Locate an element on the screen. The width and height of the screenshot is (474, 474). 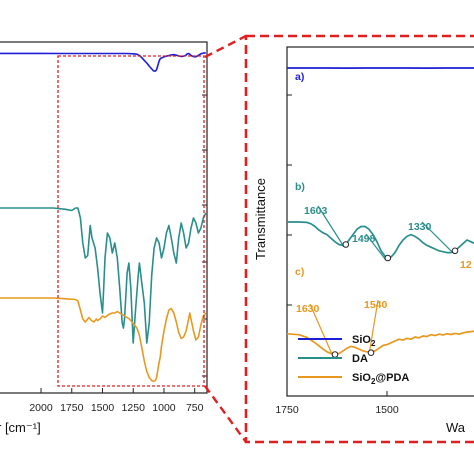
peak-label-1498: 1498 is located at coordinates (364, 239).